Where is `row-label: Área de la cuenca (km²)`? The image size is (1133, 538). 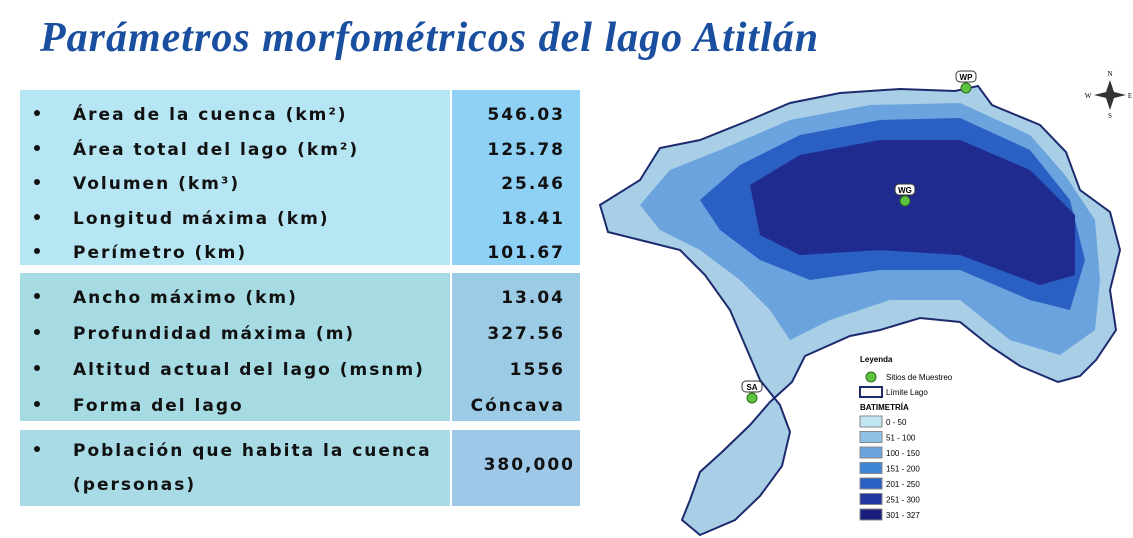 row-label: Área de la cuenca (km²) is located at coordinates (210, 115).